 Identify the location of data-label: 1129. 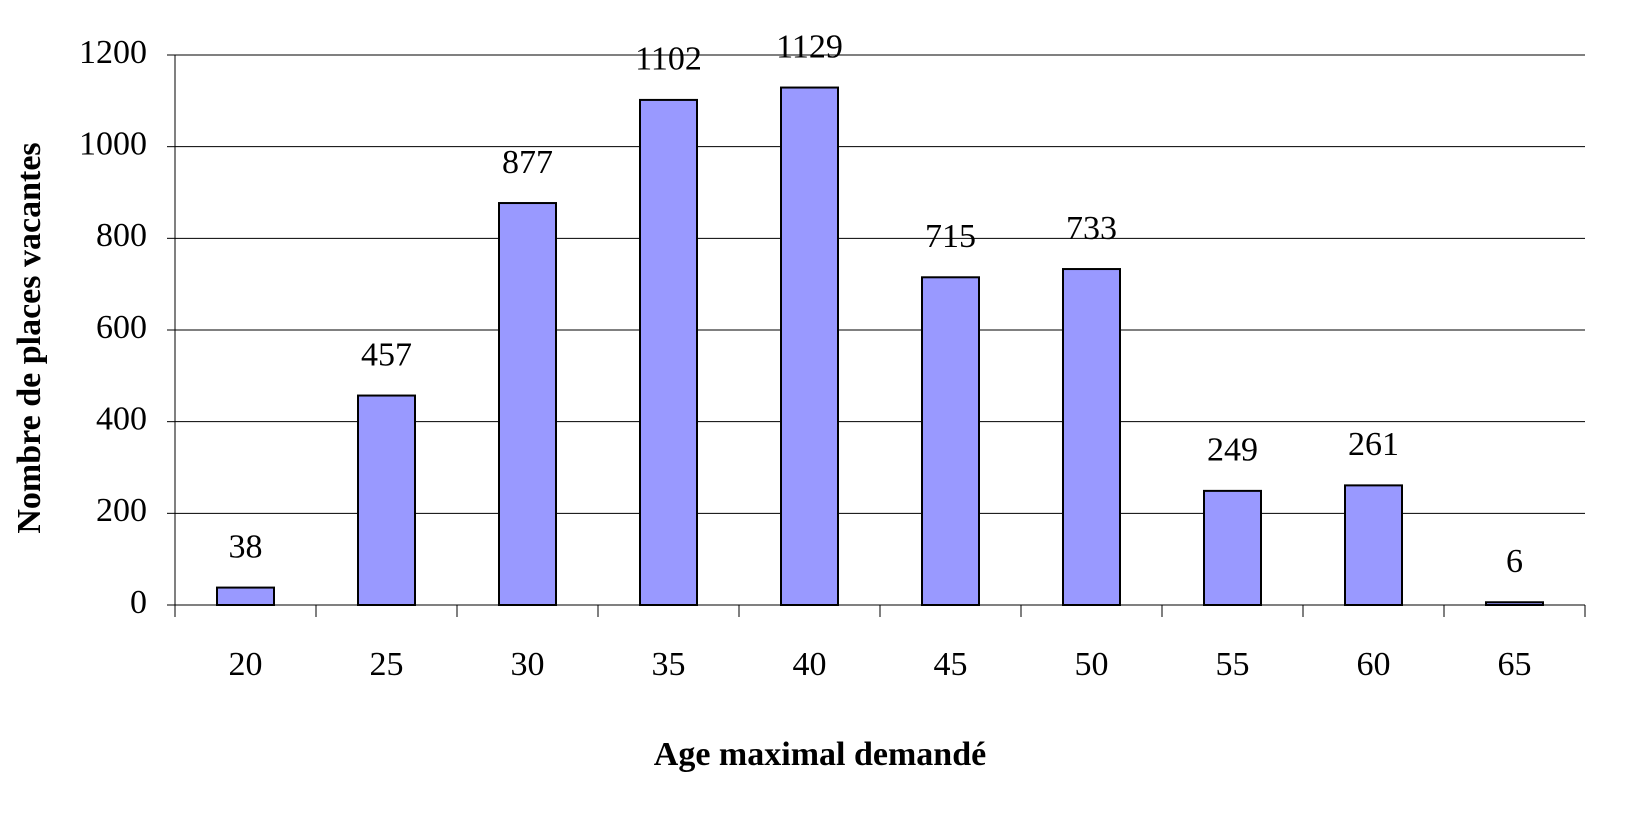
(809, 46).